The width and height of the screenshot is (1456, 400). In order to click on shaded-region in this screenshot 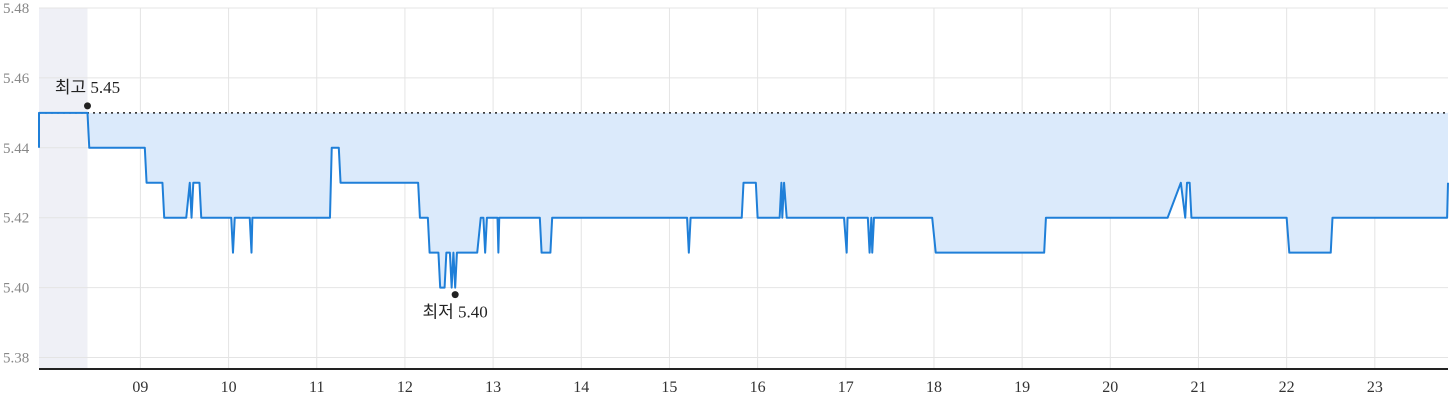, I will do `click(63, 188)`.